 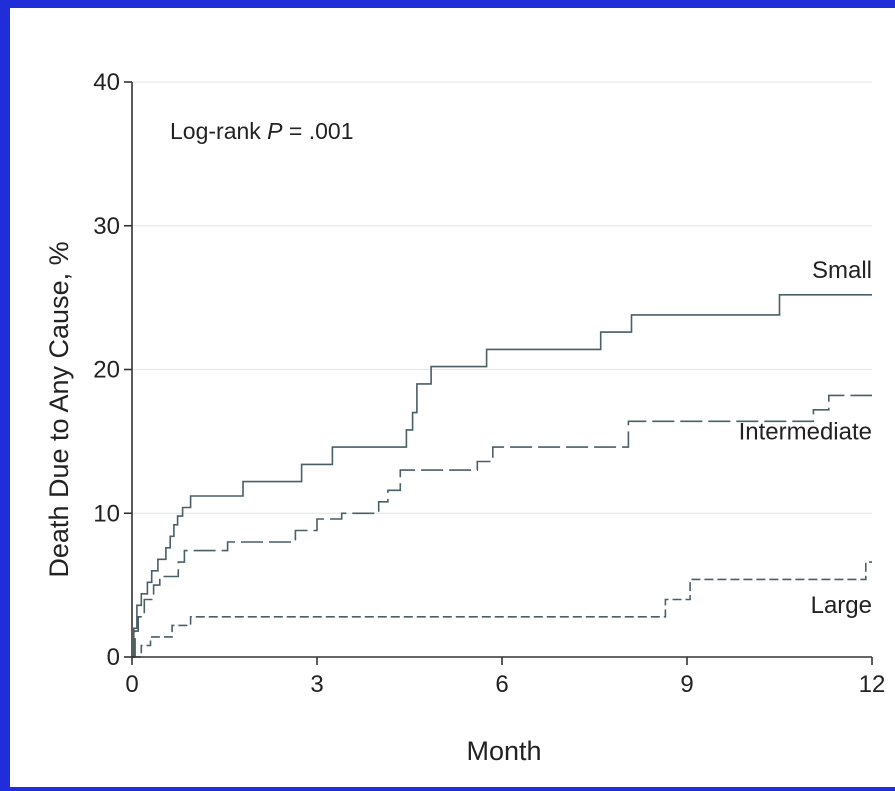 I want to click on y-tick-label-30: 30, so click(x=106, y=226).